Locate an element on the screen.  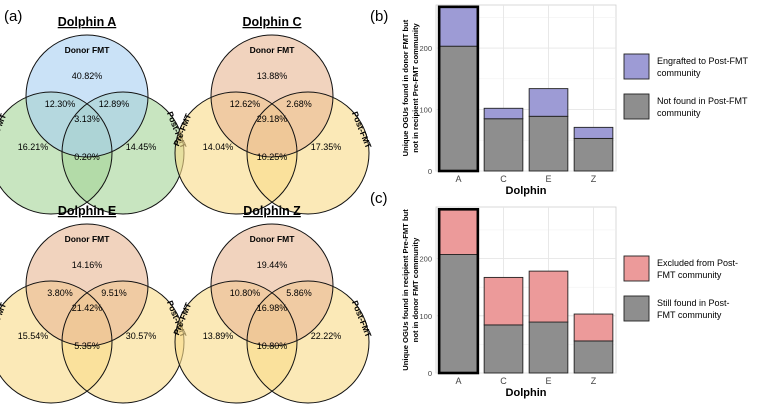
donor-post-value: 12.89% is located at coordinates (114, 104).